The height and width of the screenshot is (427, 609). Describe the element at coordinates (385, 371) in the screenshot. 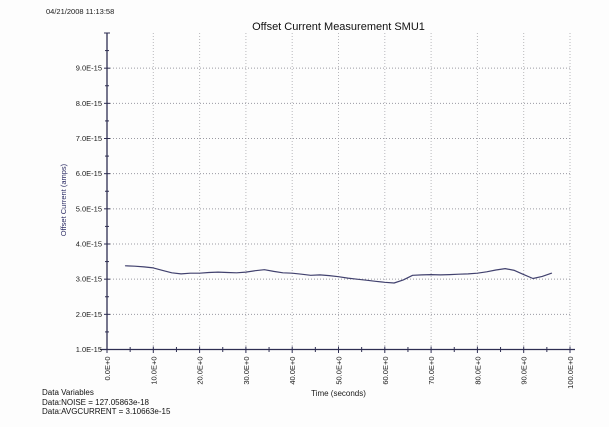

I see `svg-text: 60.0E+0` at that location.